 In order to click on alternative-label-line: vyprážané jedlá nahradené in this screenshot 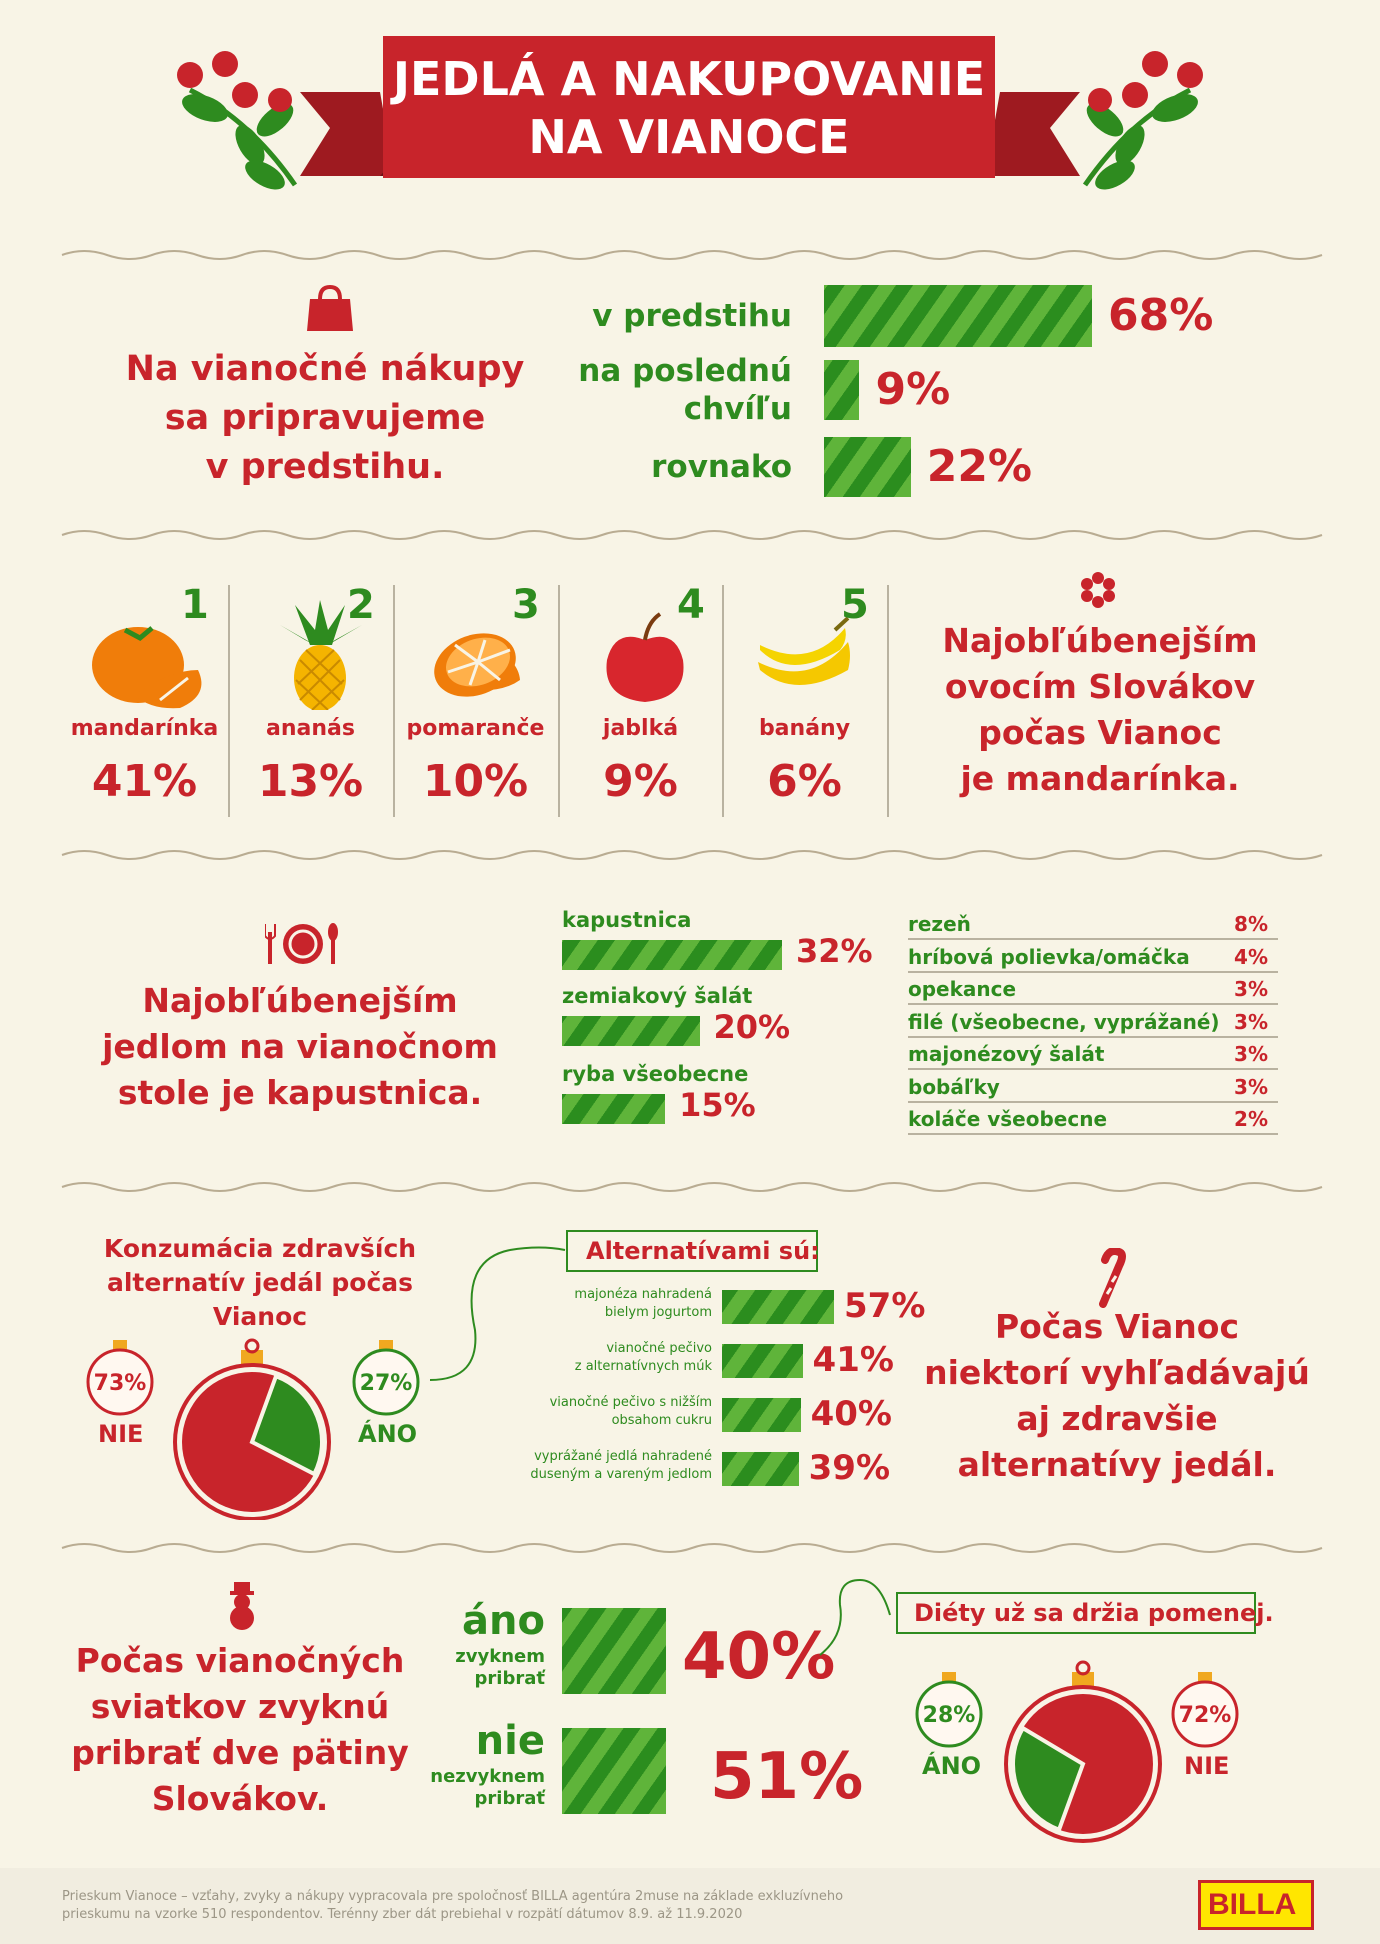, I will do `click(623, 1456)`.